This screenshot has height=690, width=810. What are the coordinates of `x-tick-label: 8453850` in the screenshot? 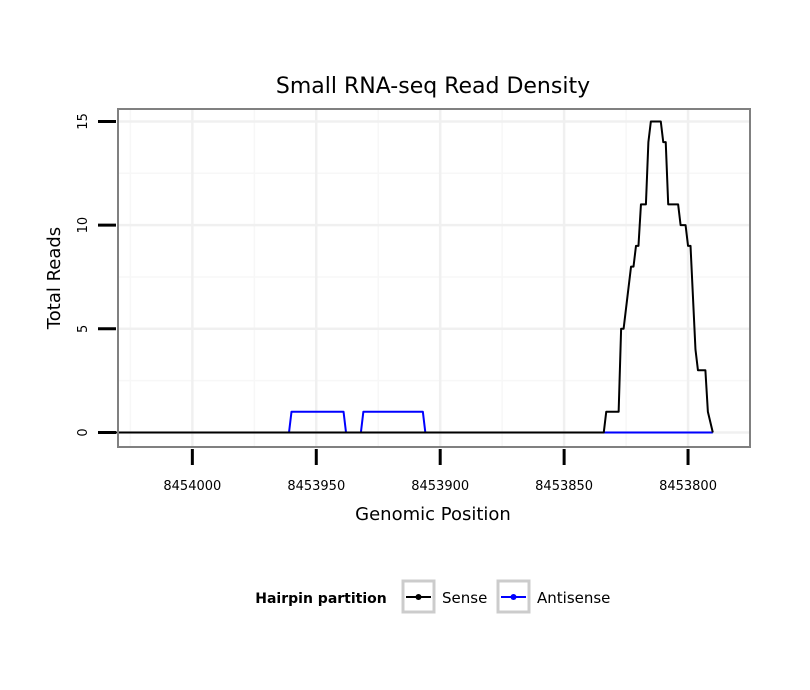 It's located at (564, 486).